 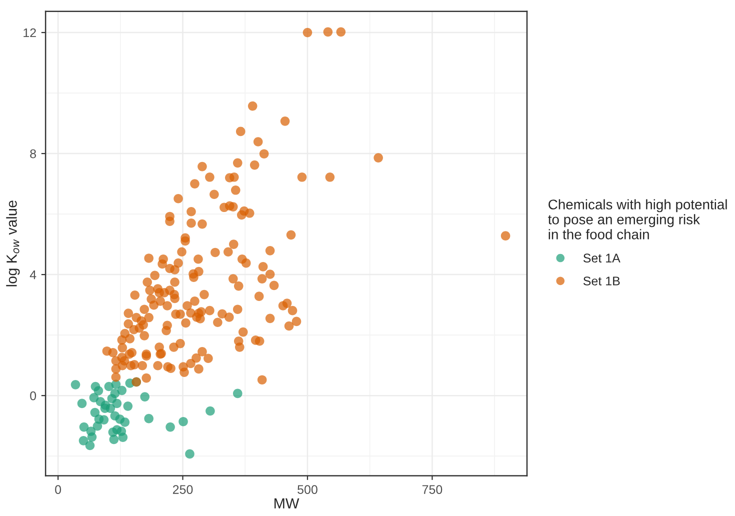 I want to click on x-tick-label: 750, so click(x=432, y=489).